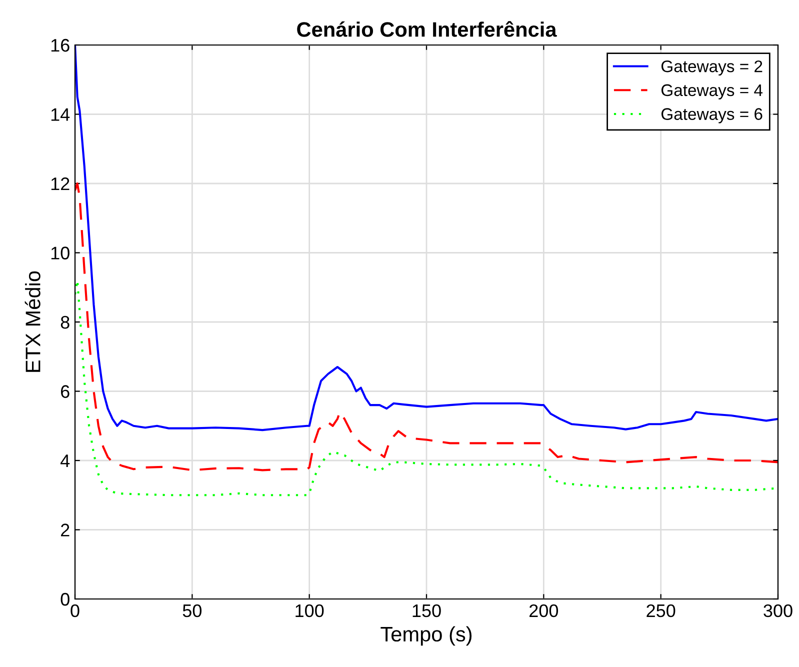  What do you see at coordinates (711, 116) in the screenshot?
I see `legend-label: Gateways = 6` at bounding box center [711, 116].